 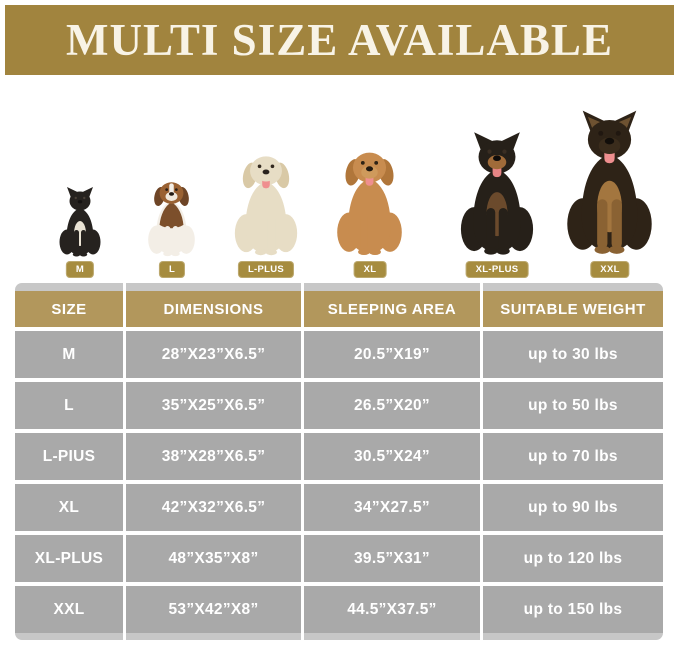 What do you see at coordinates (69, 456) in the screenshot?
I see `row-2-size: L-PIUS` at bounding box center [69, 456].